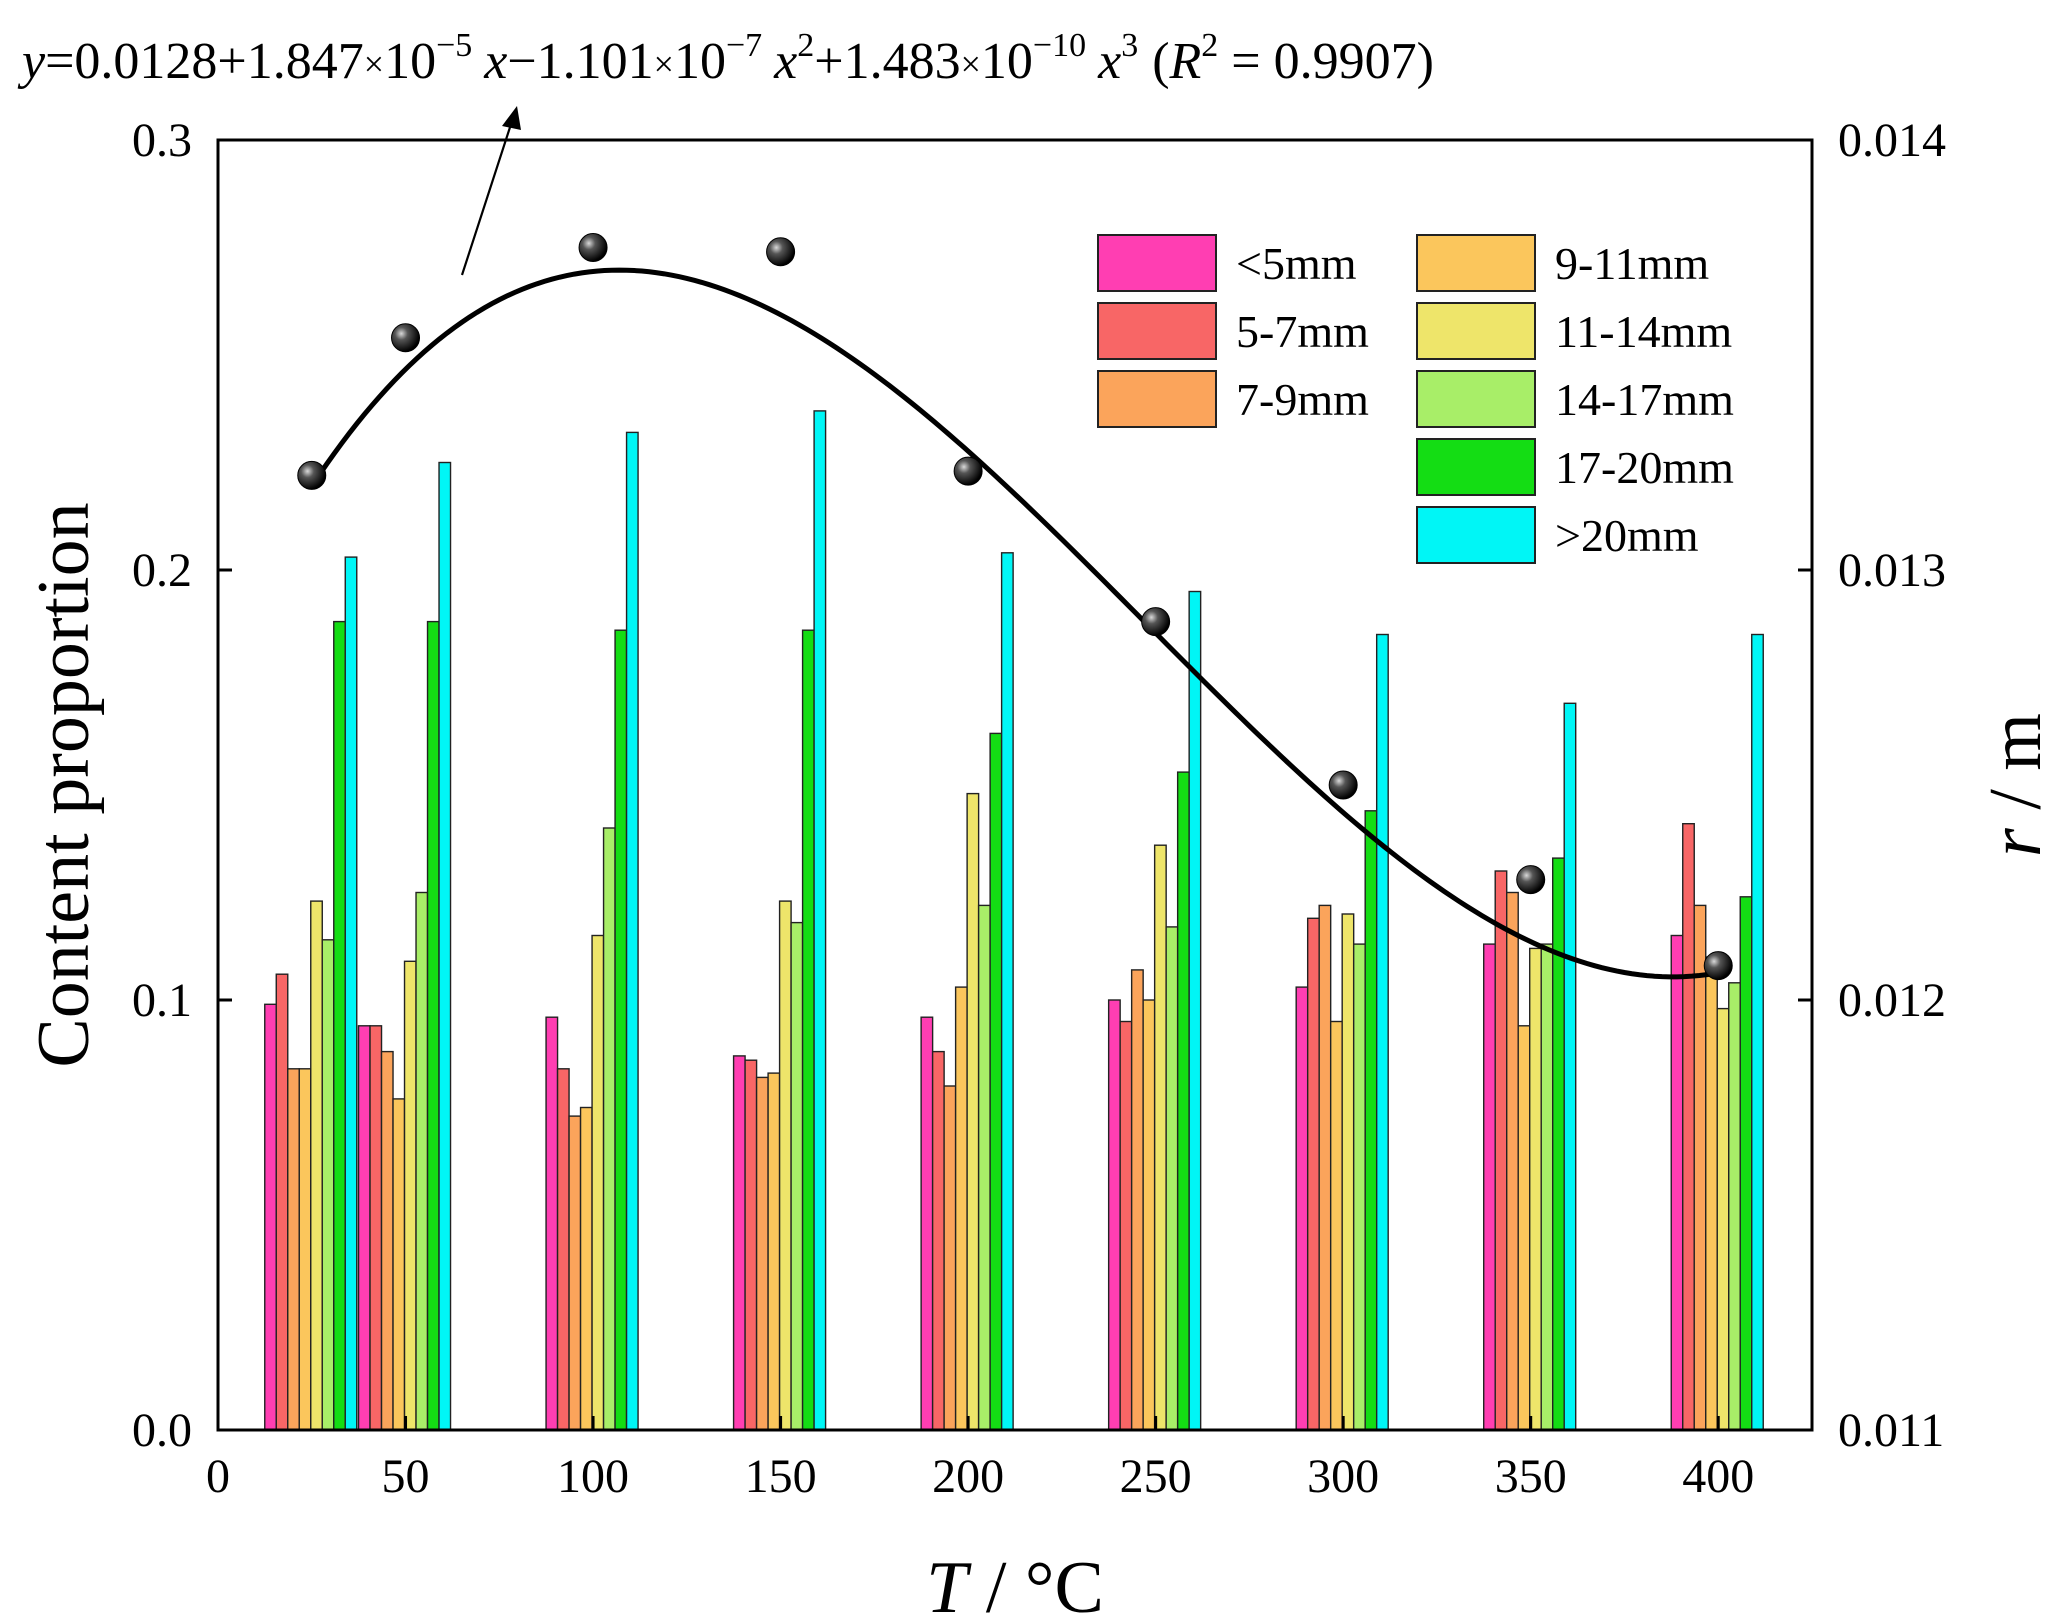 The height and width of the screenshot is (1620, 2051). What do you see at coordinates (744, 45) in the screenshot?
I see `eq-exp-2: −7` at bounding box center [744, 45].